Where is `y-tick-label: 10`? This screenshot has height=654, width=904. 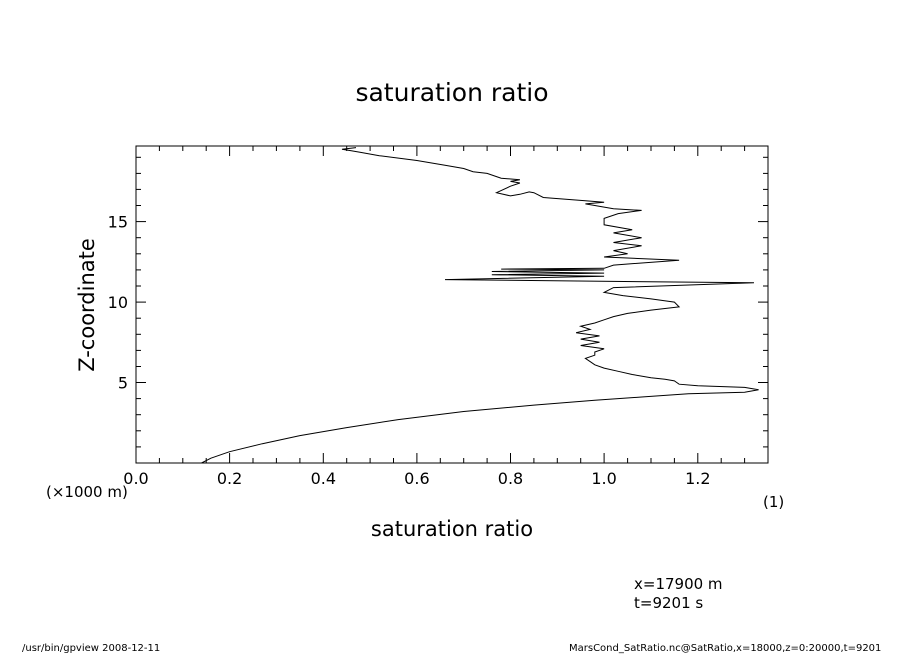 y-tick-label: 10 is located at coordinates (118, 302).